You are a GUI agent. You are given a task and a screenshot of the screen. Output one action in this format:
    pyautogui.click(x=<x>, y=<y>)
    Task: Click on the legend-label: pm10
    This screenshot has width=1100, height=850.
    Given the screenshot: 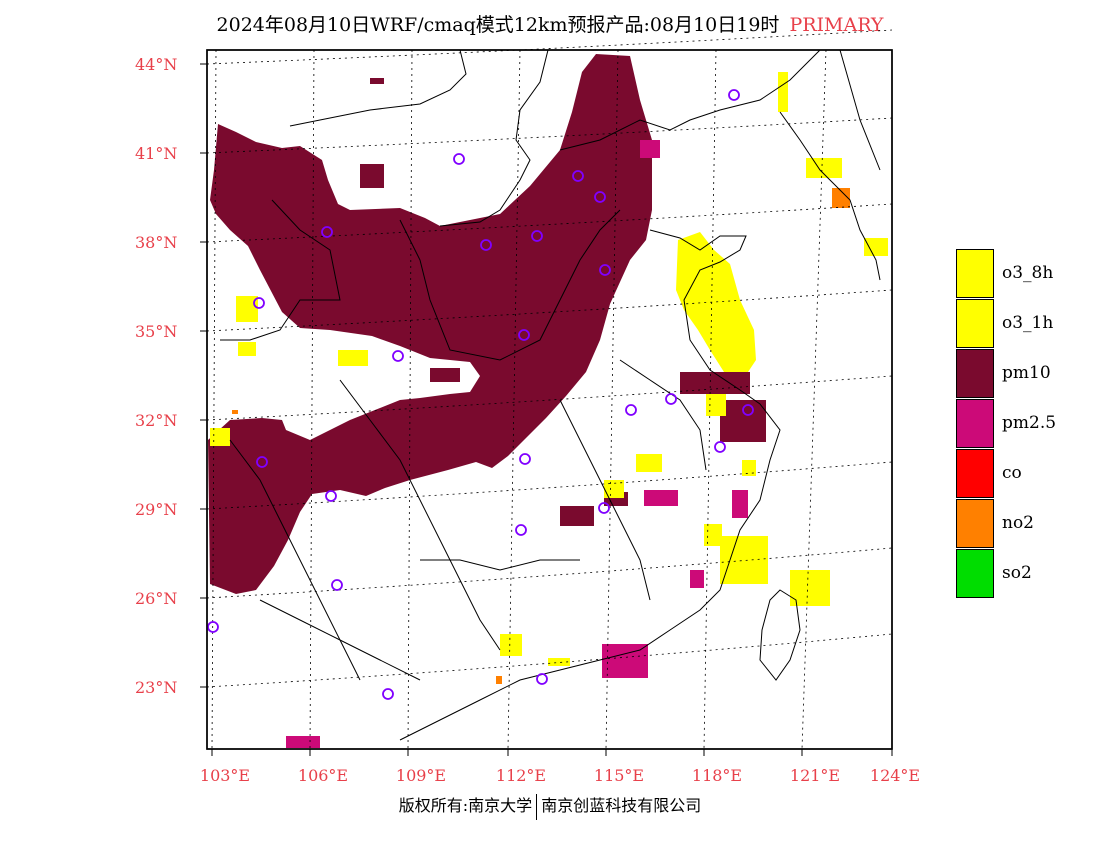 What is the action you would take?
    pyautogui.click(x=1026, y=373)
    